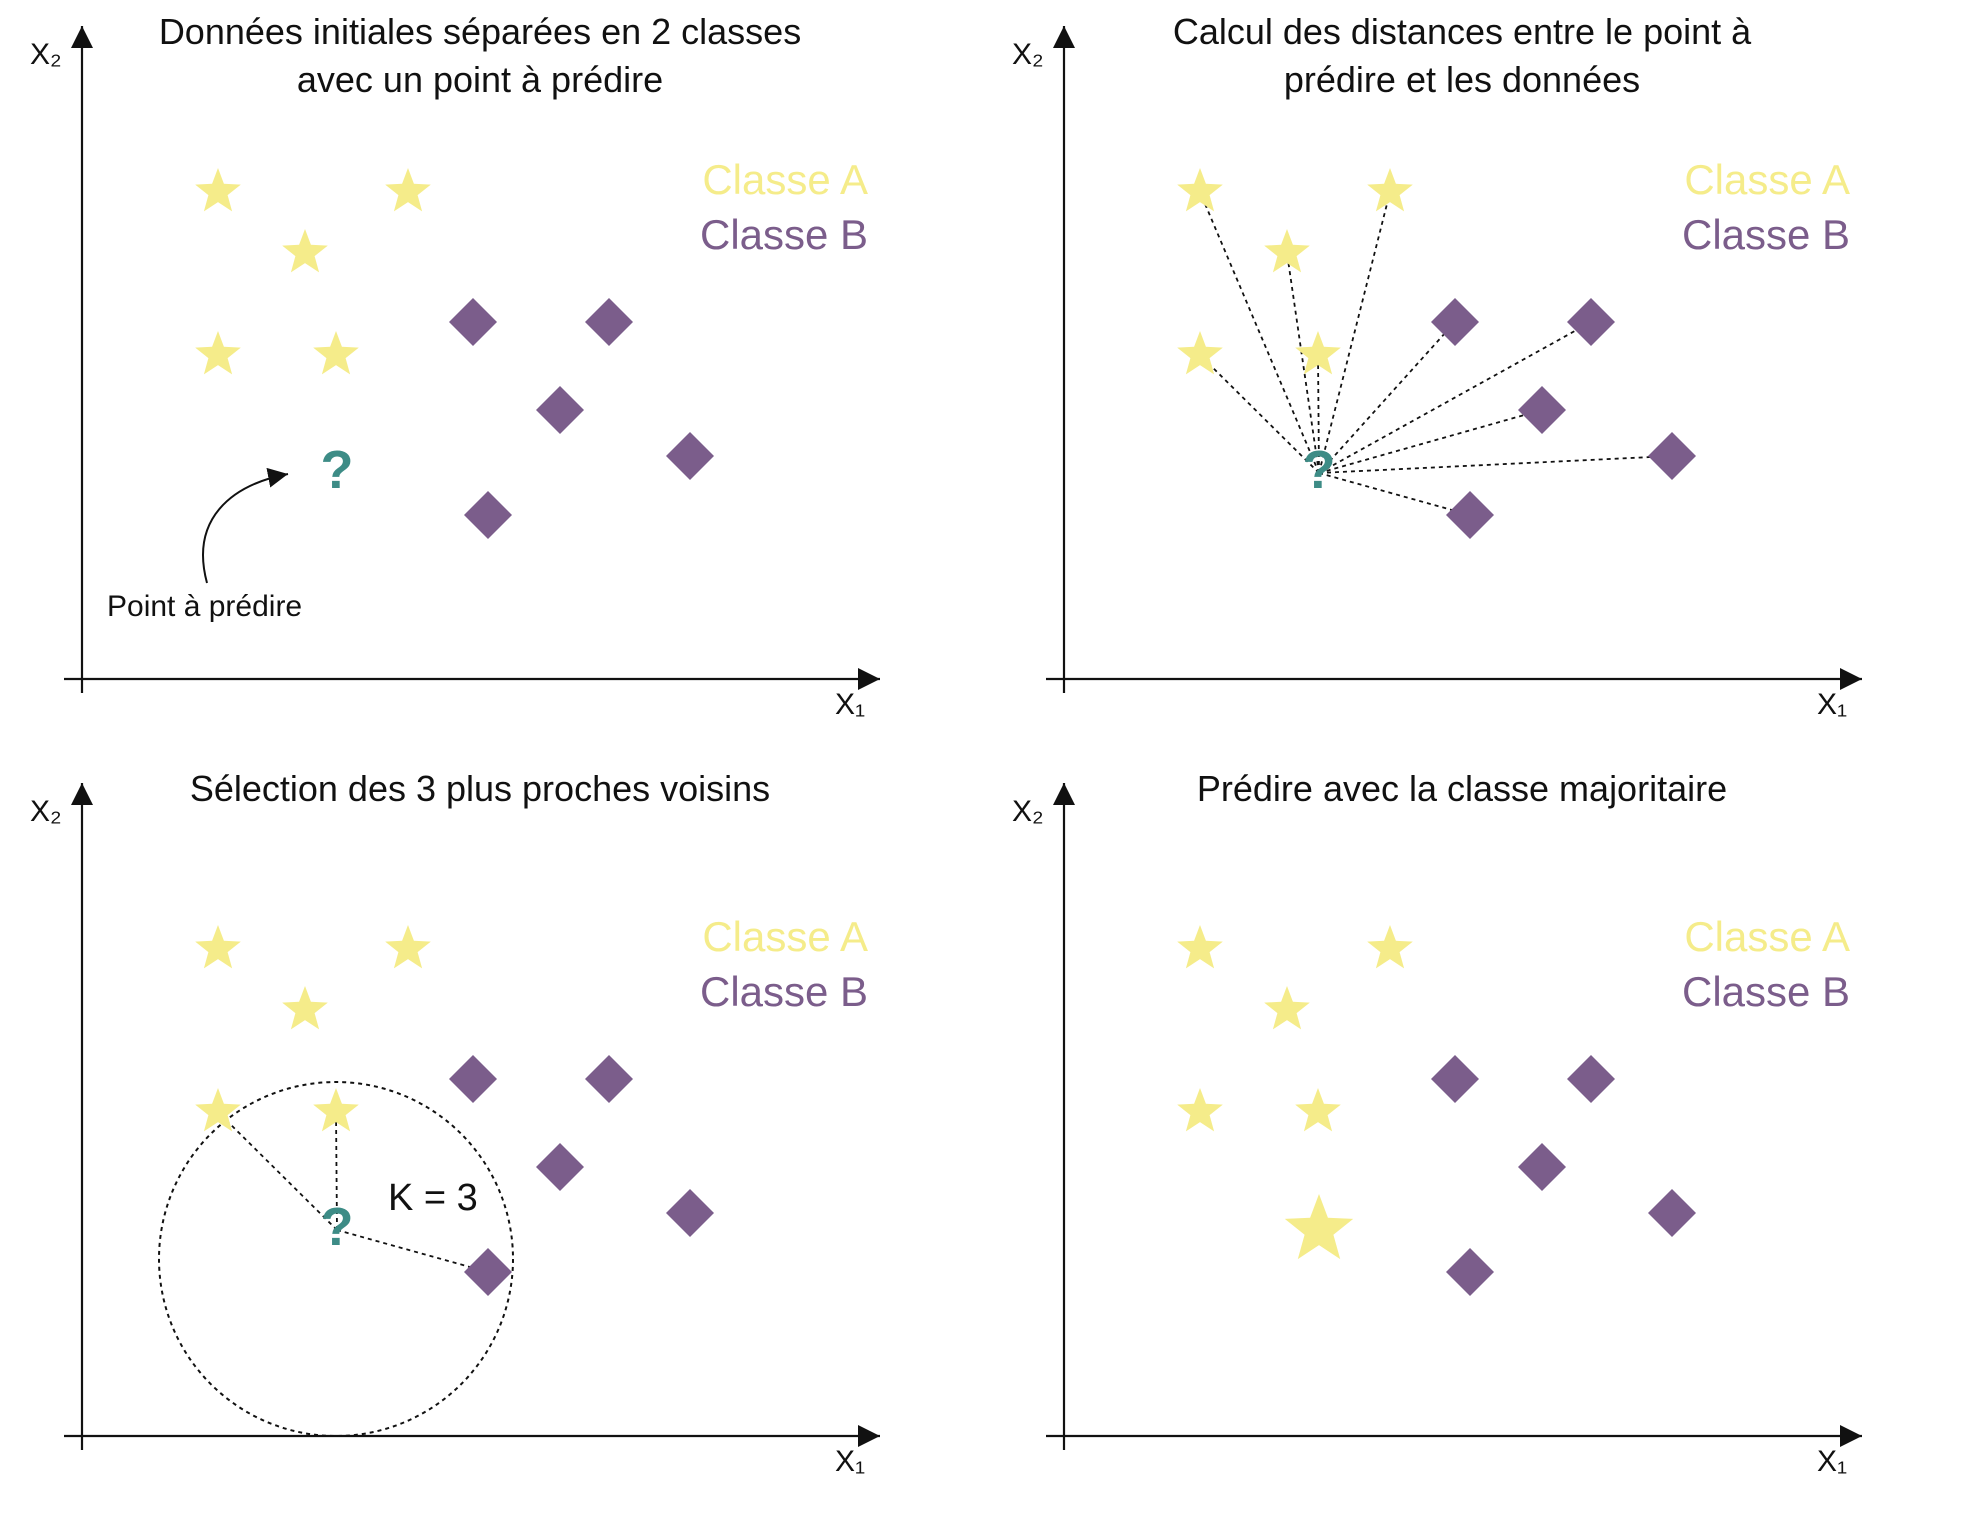  Describe the element at coordinates (245, 525) in the screenshot. I see `pointer-arrow` at that location.